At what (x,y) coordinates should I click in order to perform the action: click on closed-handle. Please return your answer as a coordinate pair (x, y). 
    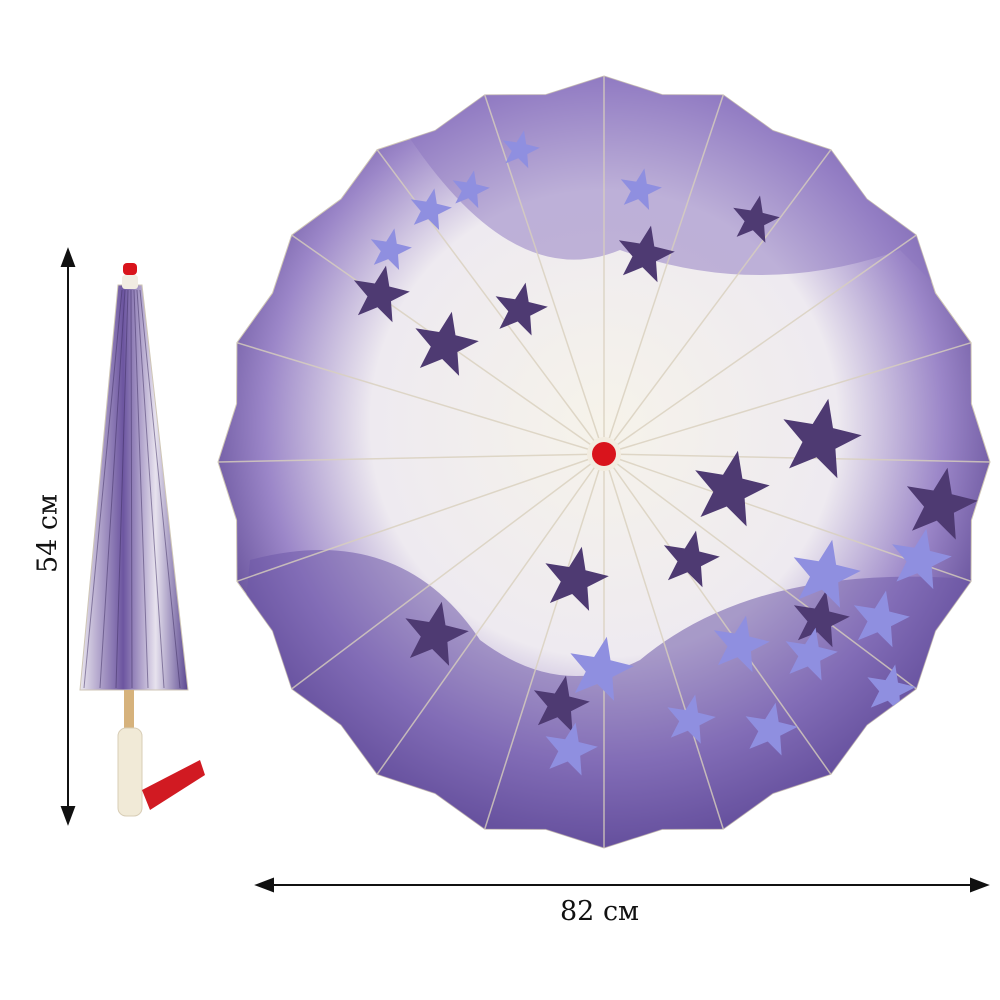
    Looking at the image, I should click on (130, 772).